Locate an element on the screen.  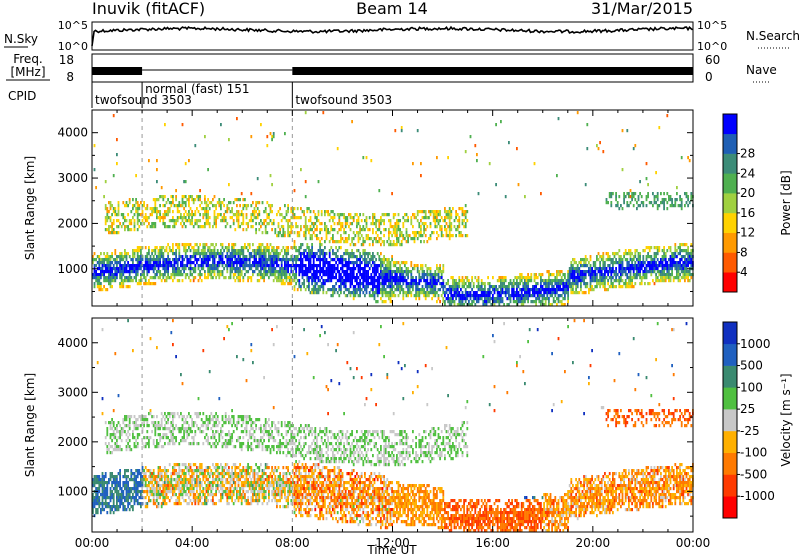
nsky-label: N.Sky is located at coordinates (21, 39).